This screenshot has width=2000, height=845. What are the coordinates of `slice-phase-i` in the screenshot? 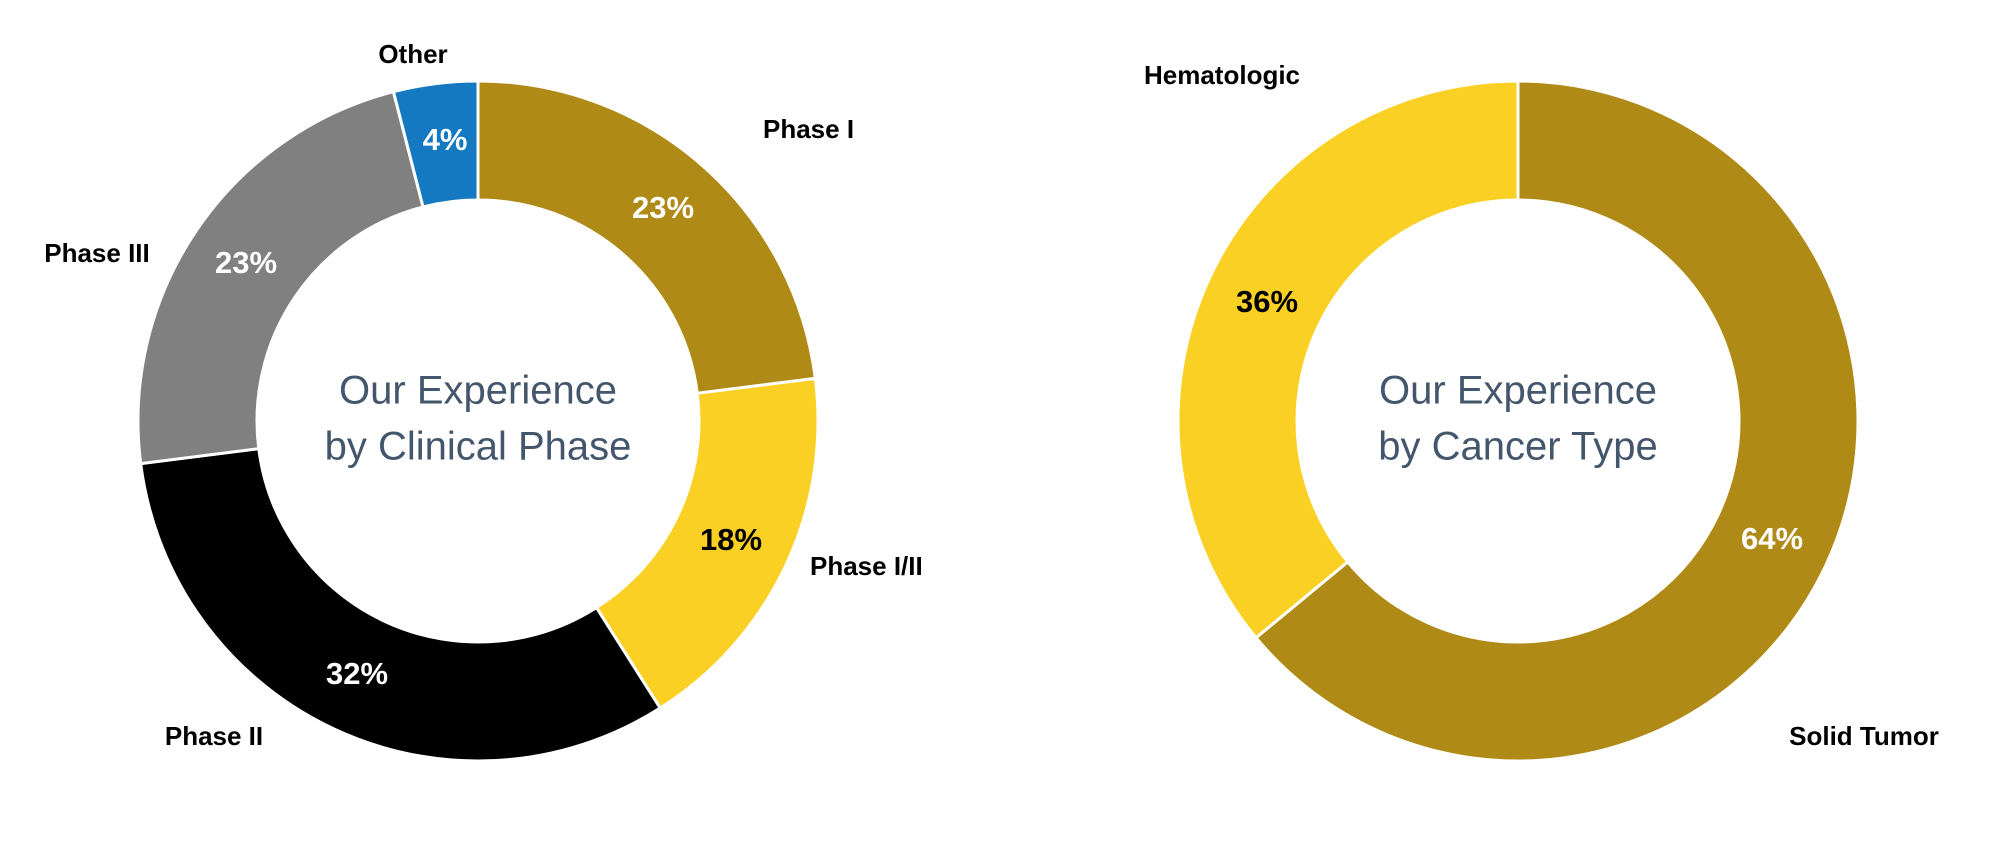 It's located at (646, 237).